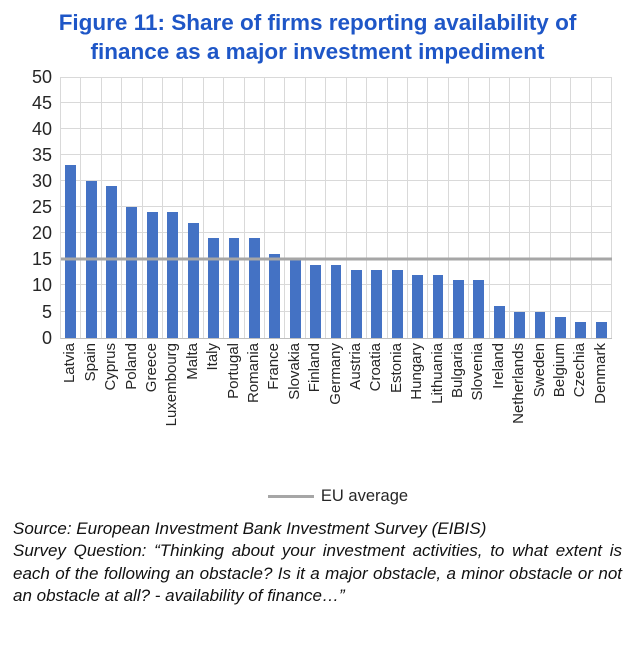 The height and width of the screenshot is (665, 635). Describe the element at coordinates (41, 128) in the screenshot. I see `y-tick-label-40: 40` at that location.